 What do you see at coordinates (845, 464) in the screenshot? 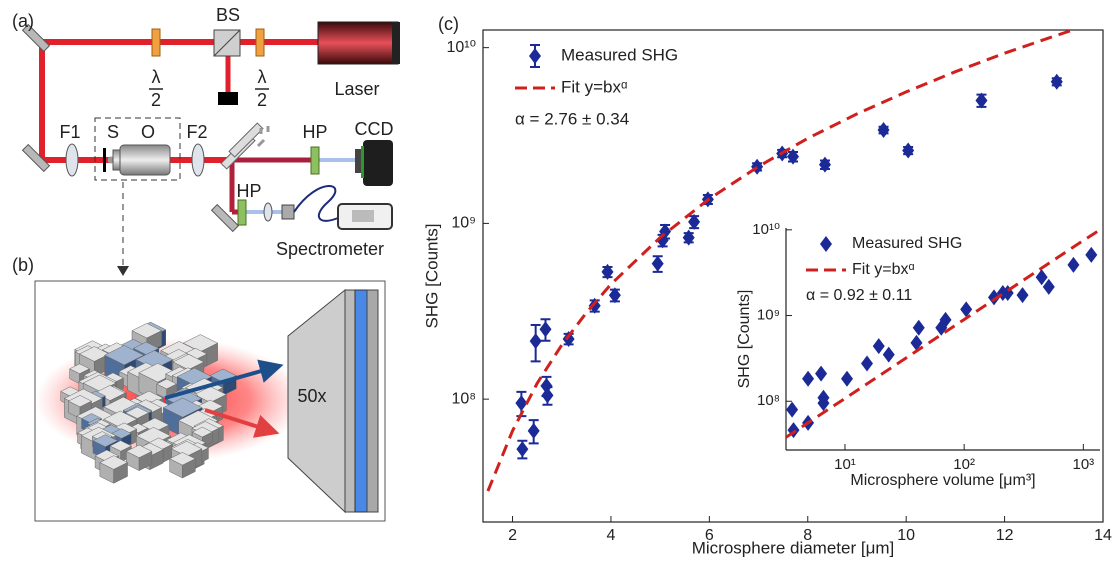
I see `x-tick-label: 10¹` at bounding box center [845, 464].